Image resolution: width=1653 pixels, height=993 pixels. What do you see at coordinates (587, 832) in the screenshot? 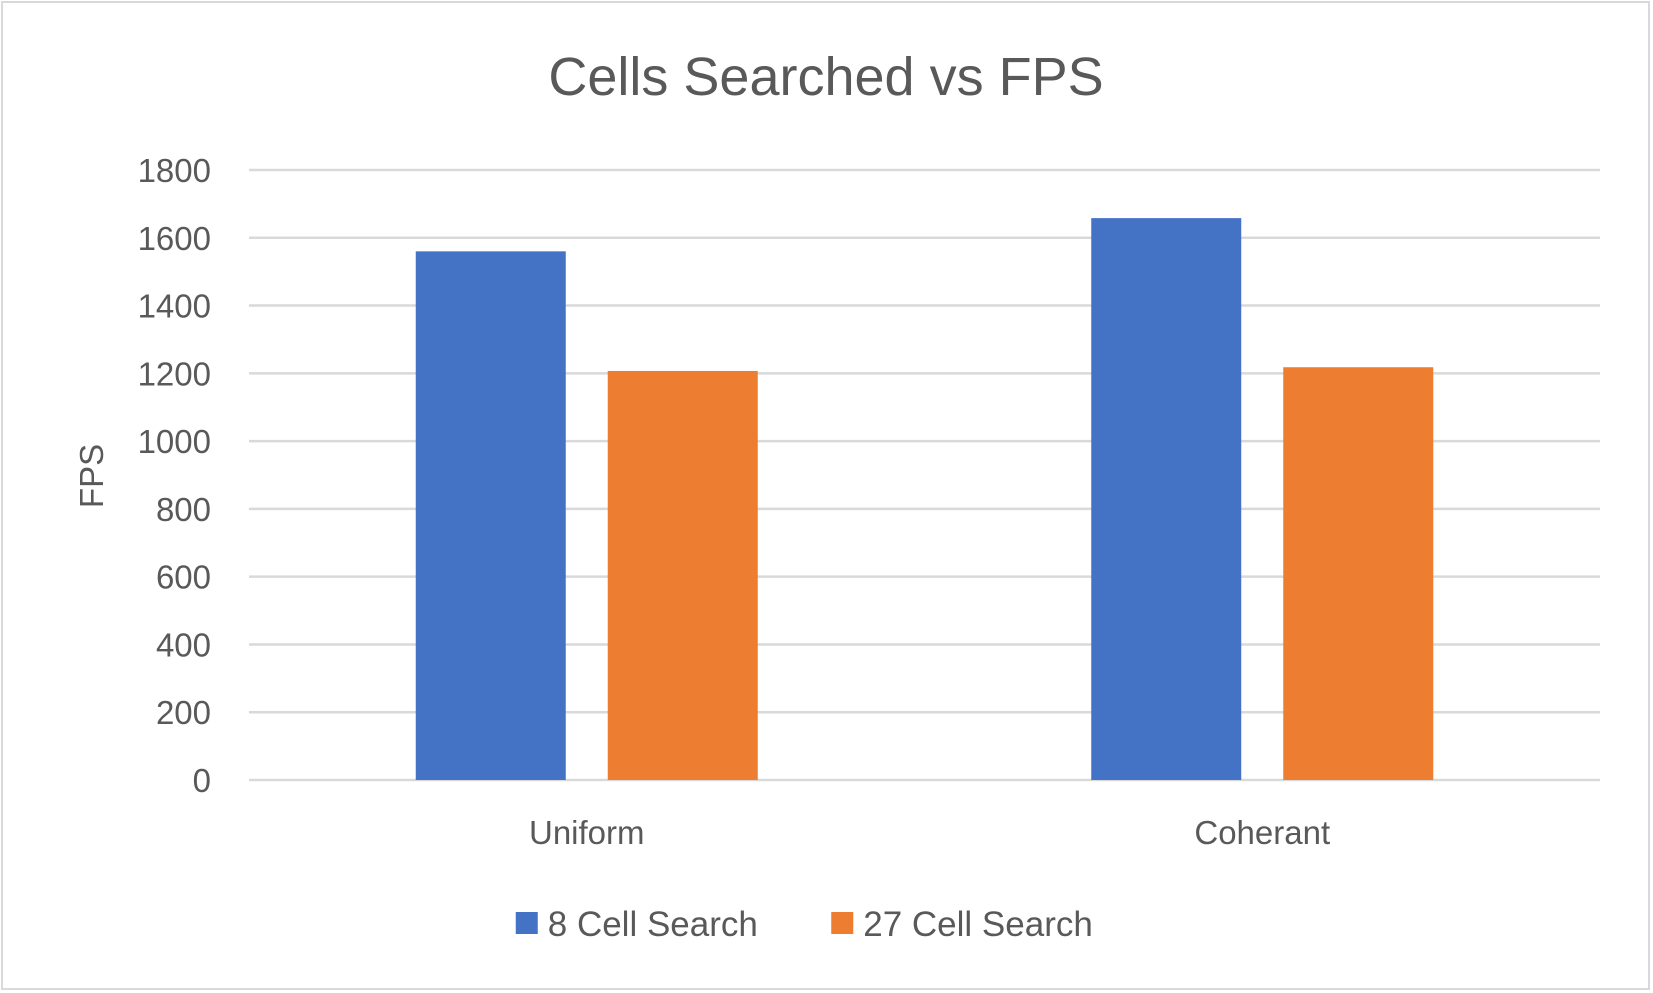
I see `x-category-label: Uniform` at bounding box center [587, 832].